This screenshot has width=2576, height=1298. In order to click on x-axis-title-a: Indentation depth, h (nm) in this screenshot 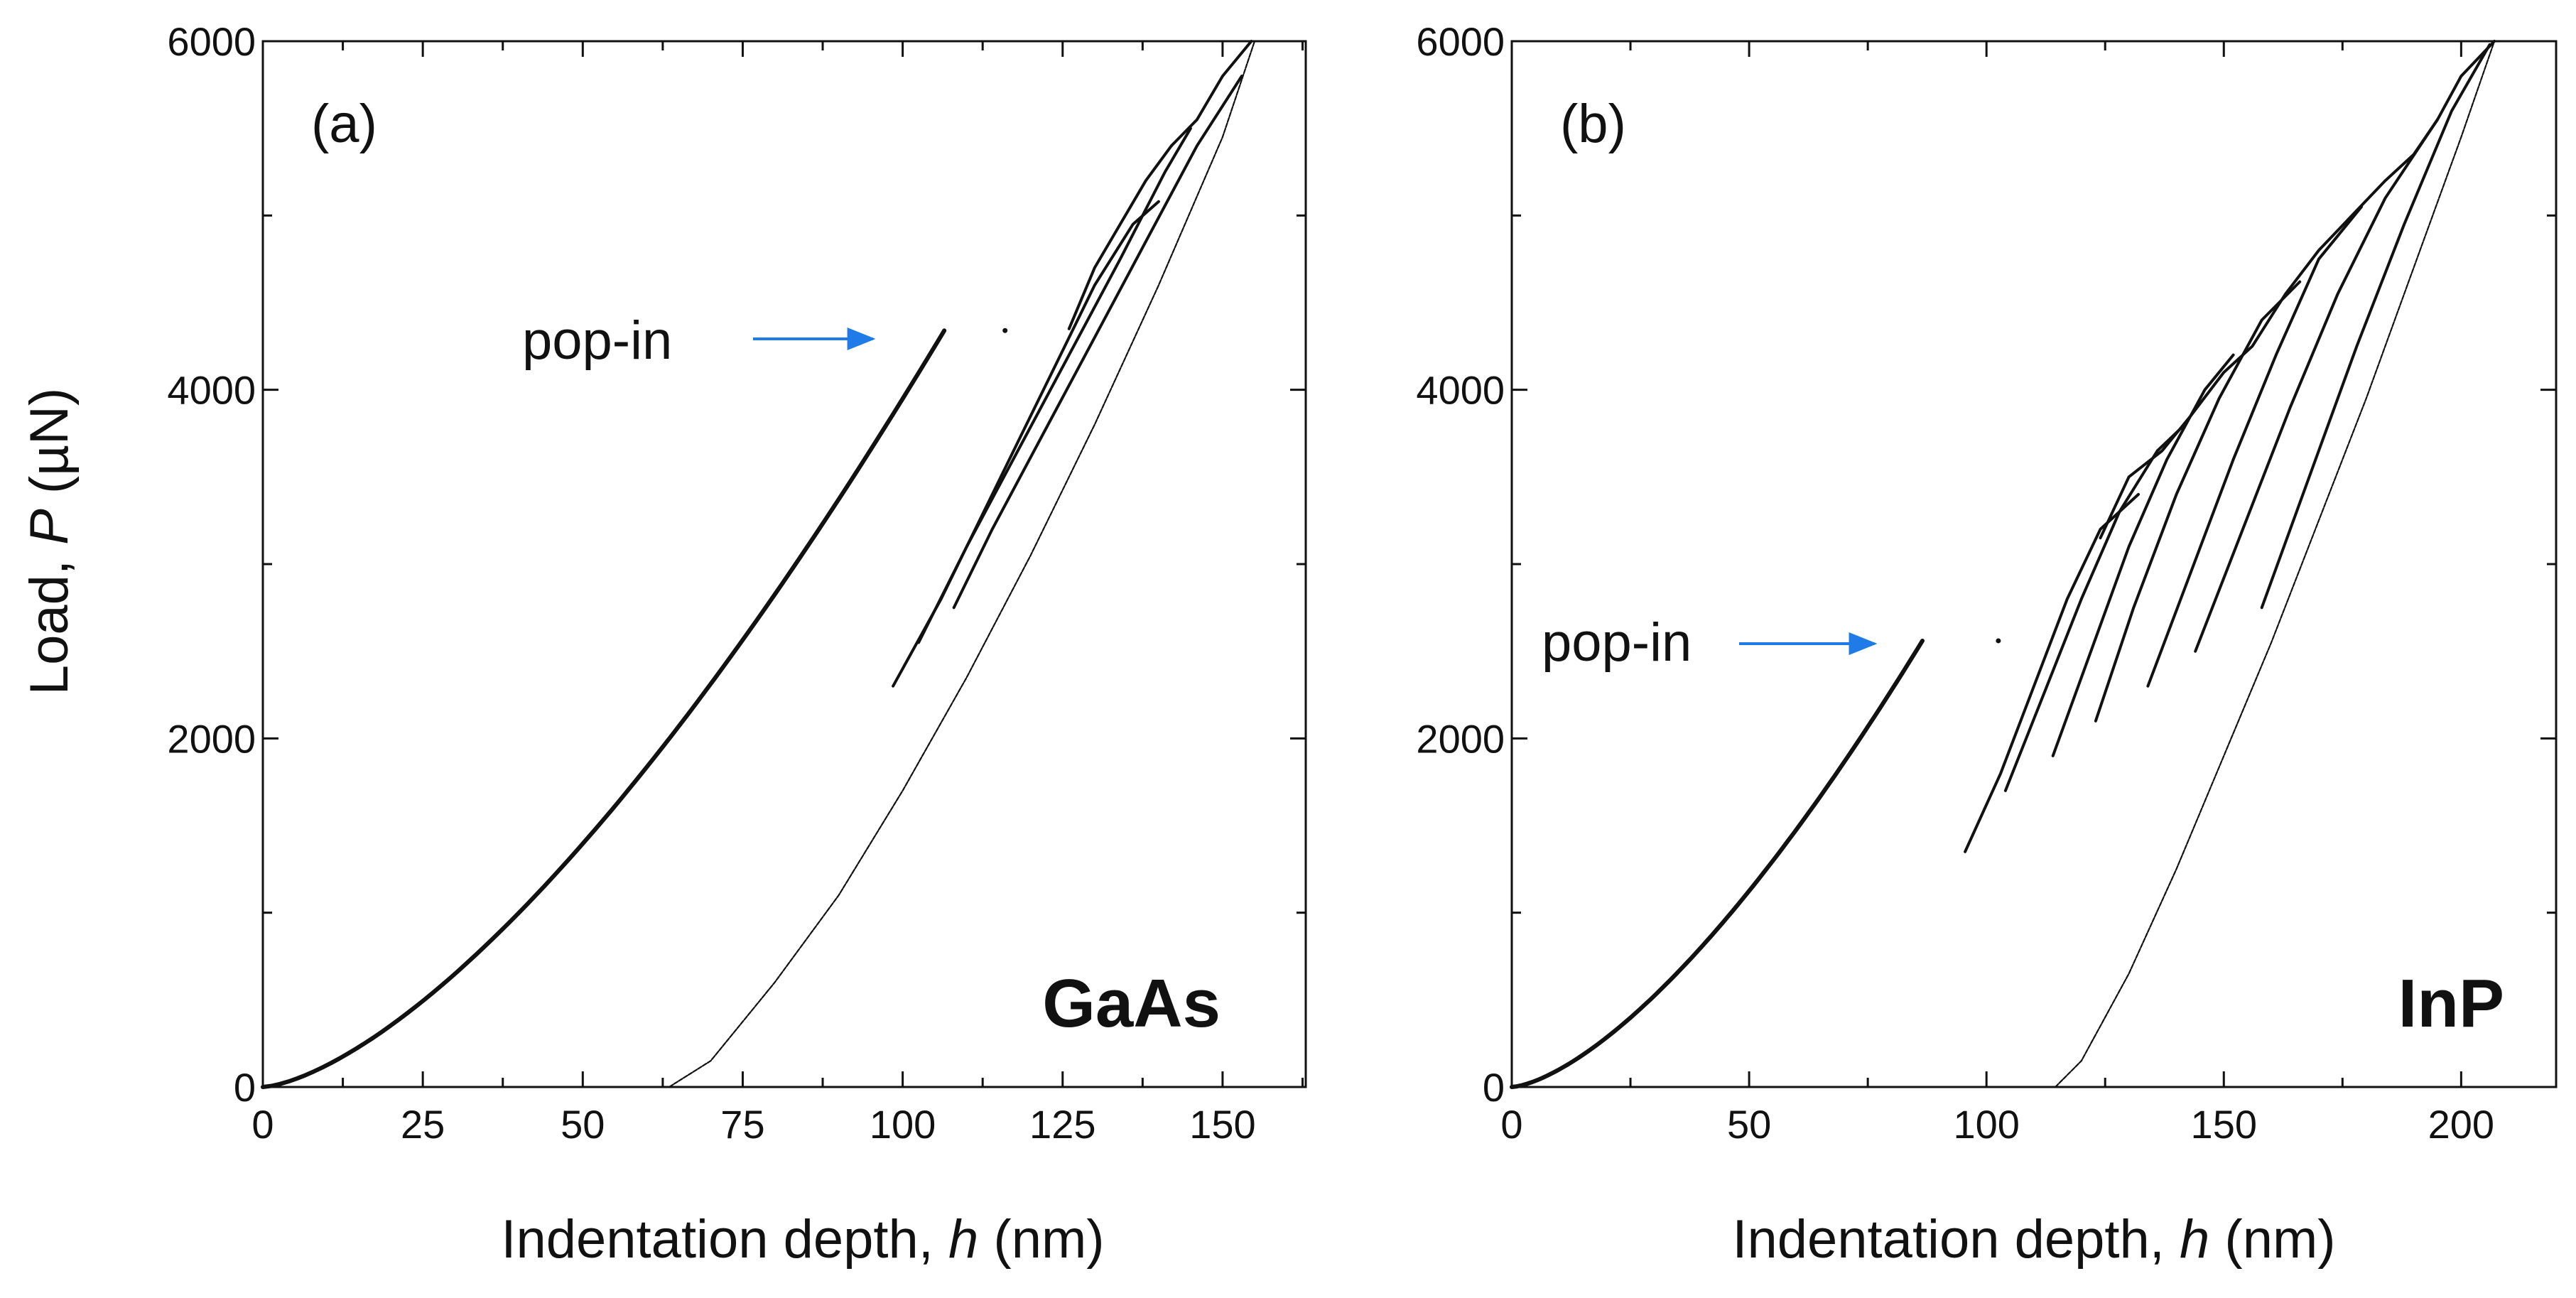, I will do `click(802, 1239)`.